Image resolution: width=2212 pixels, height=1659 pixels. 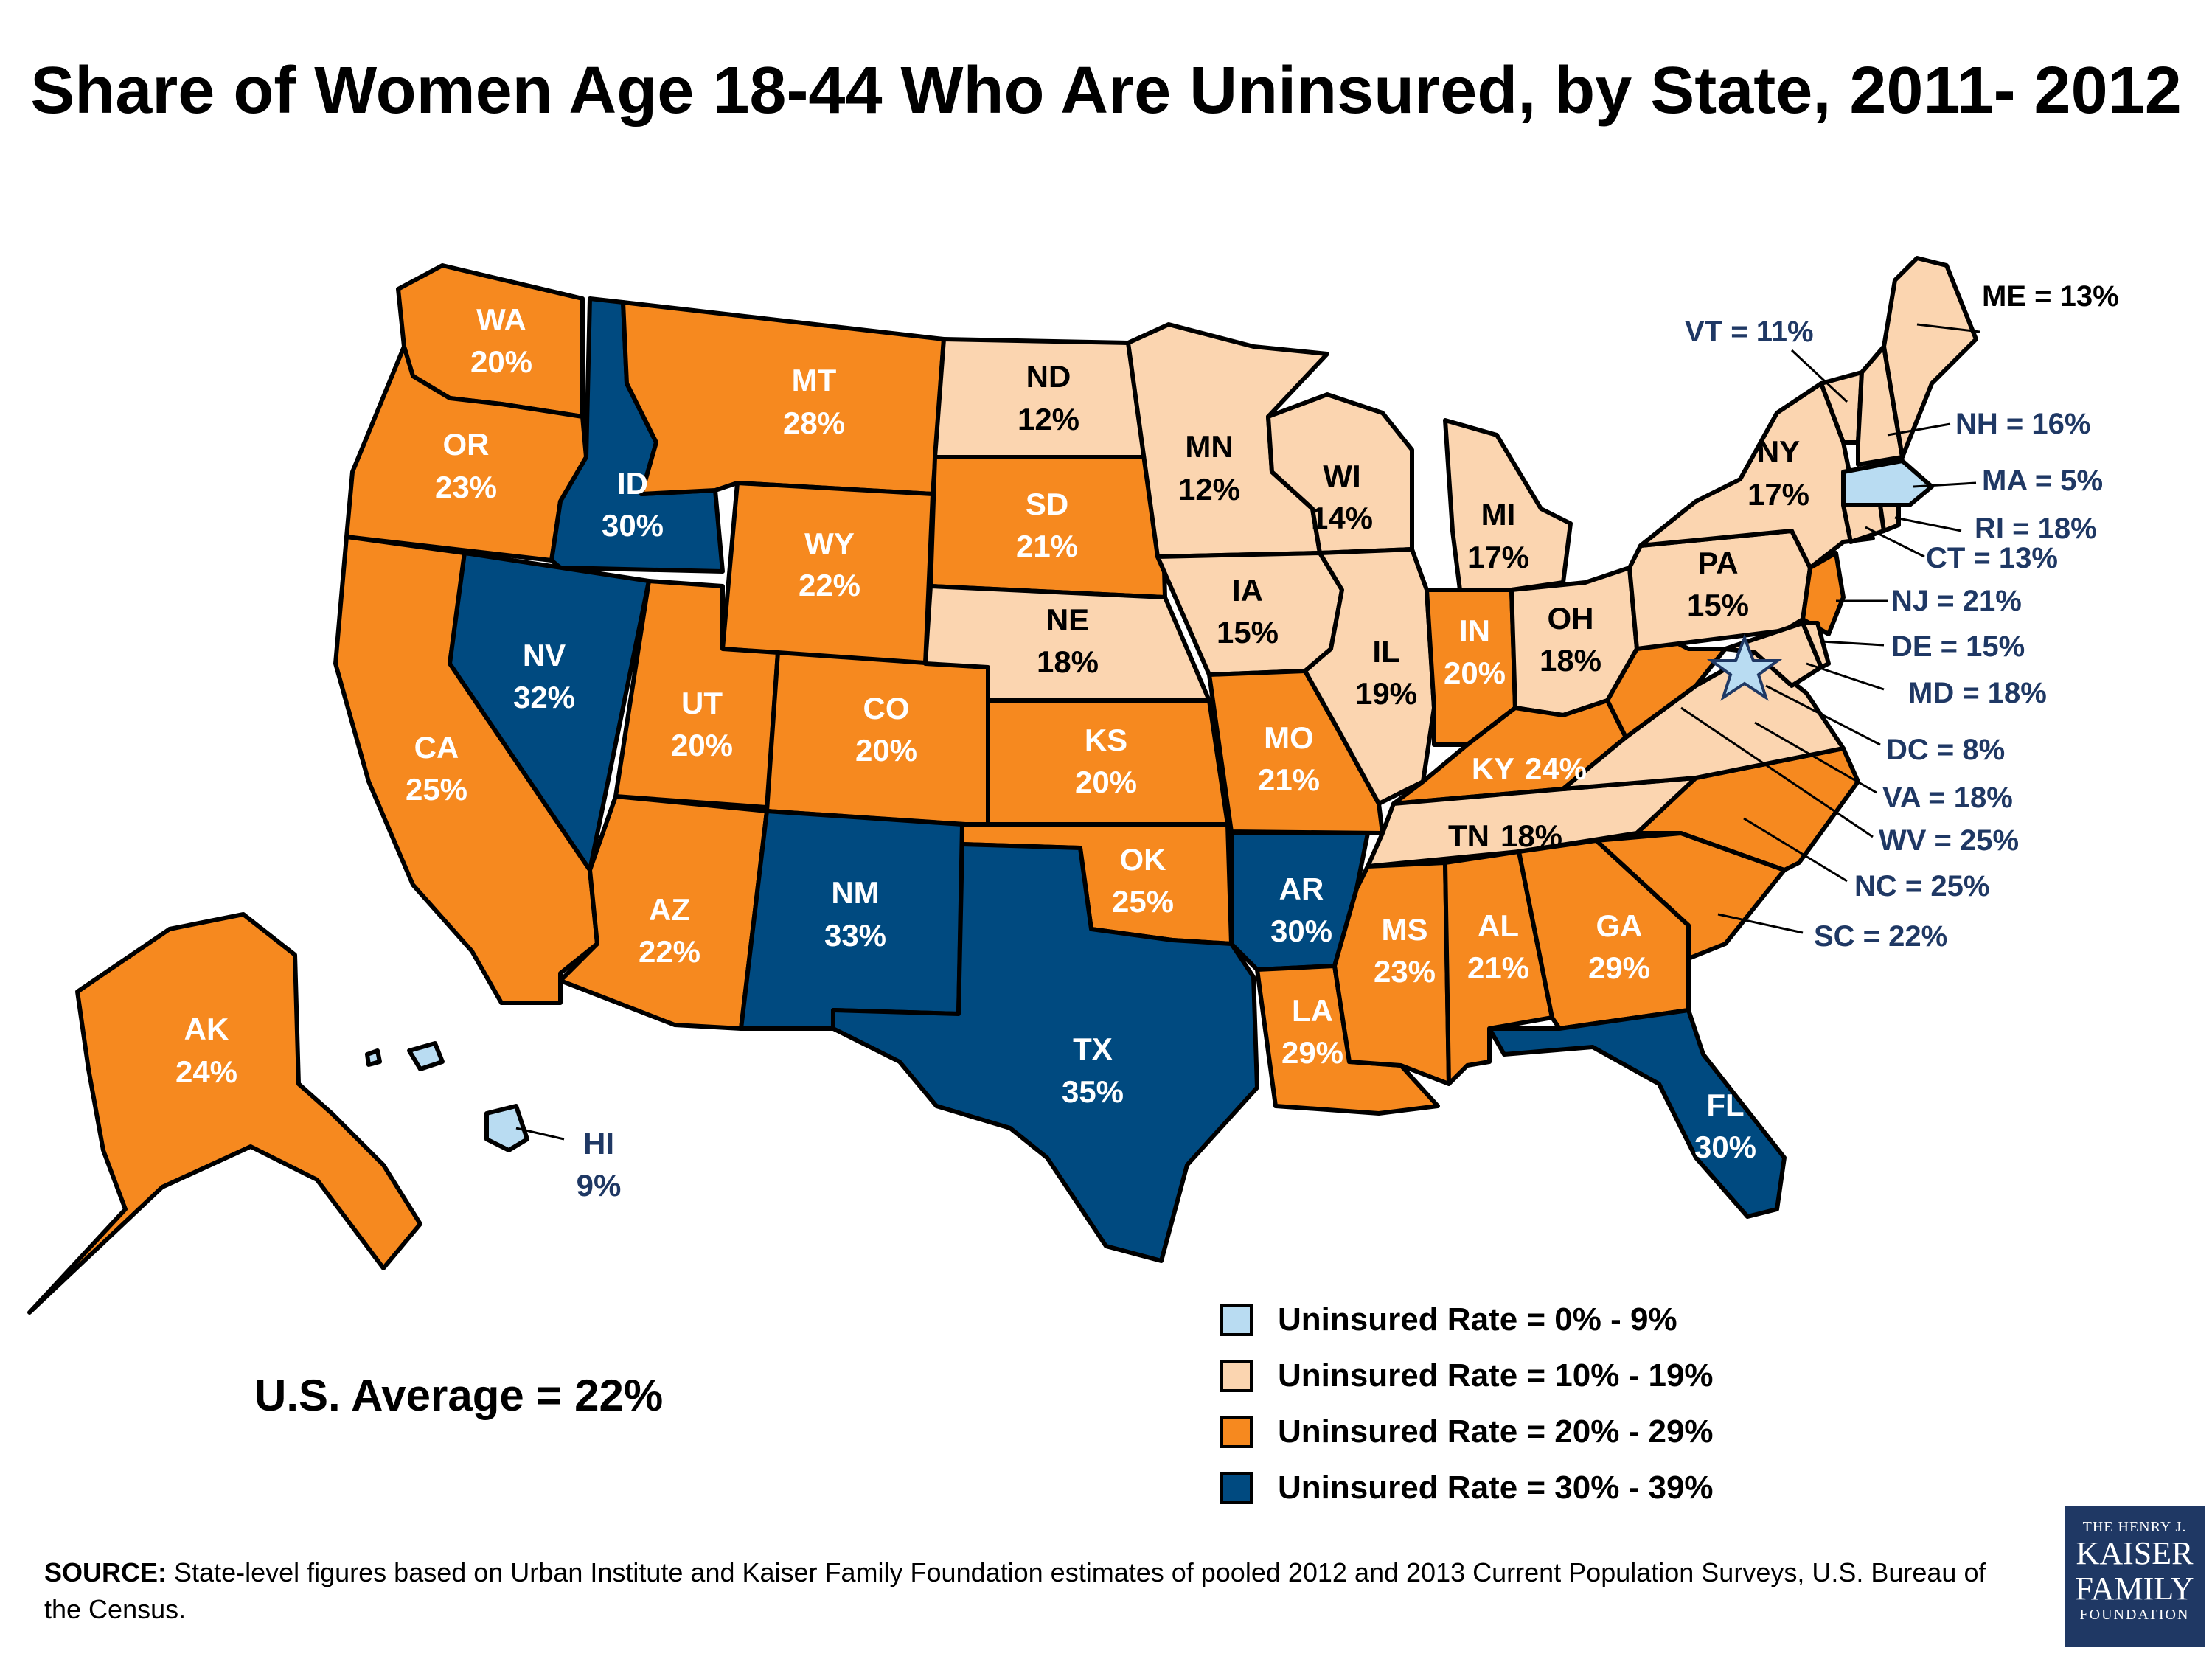 What do you see at coordinates (1531, 835) in the screenshot?
I see `label-tn-value: 18%` at bounding box center [1531, 835].